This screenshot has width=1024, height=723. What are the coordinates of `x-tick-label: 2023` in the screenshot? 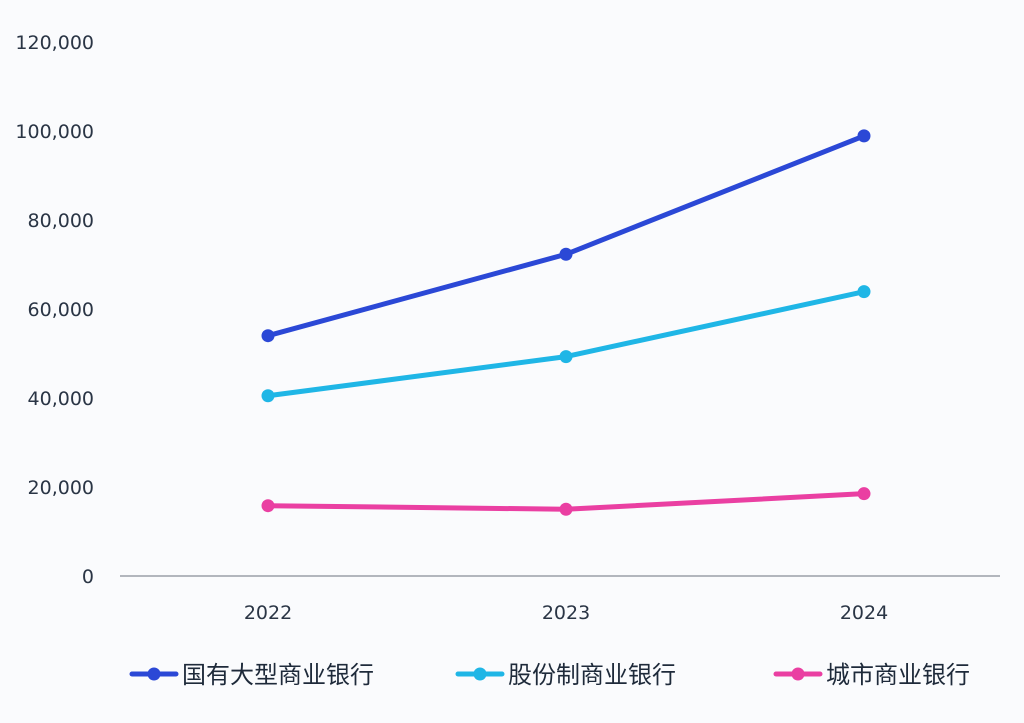 It's located at (566, 613).